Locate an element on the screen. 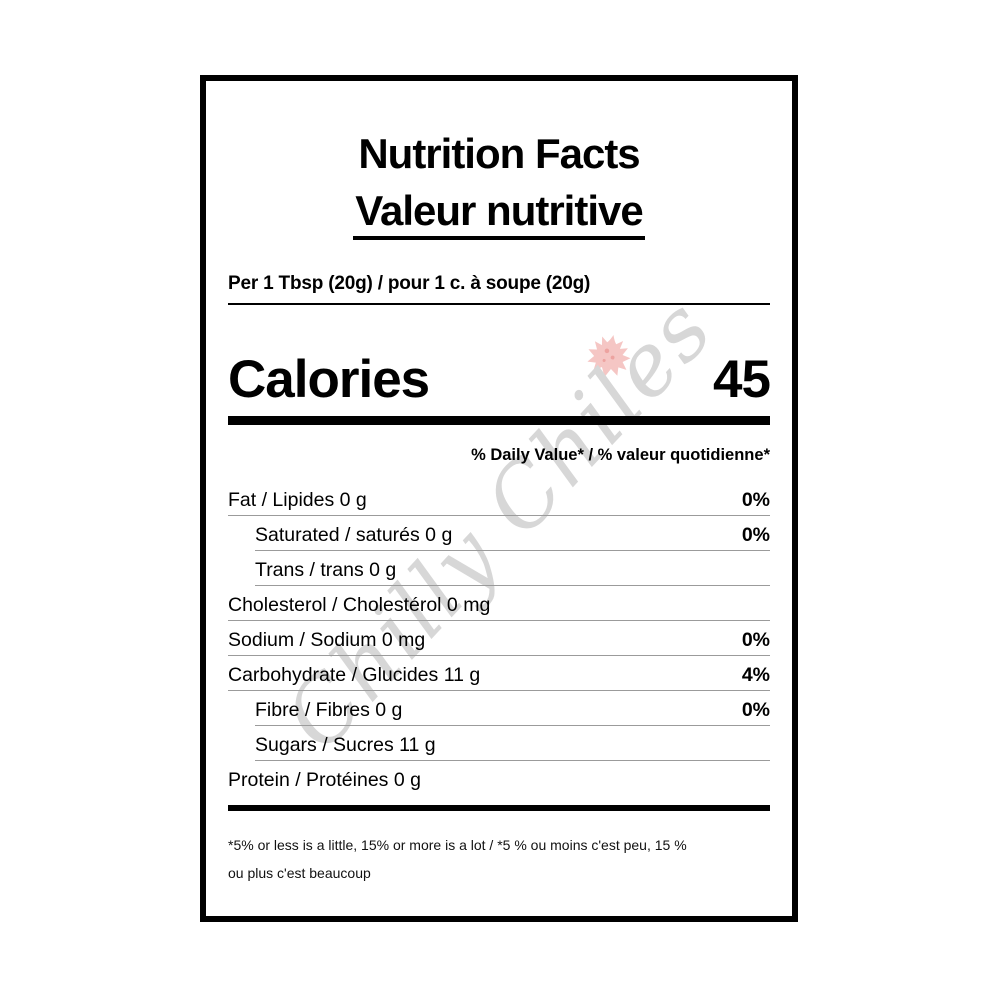  nutrient-label: Saturated / saturés 0 g is located at coordinates (354, 535).